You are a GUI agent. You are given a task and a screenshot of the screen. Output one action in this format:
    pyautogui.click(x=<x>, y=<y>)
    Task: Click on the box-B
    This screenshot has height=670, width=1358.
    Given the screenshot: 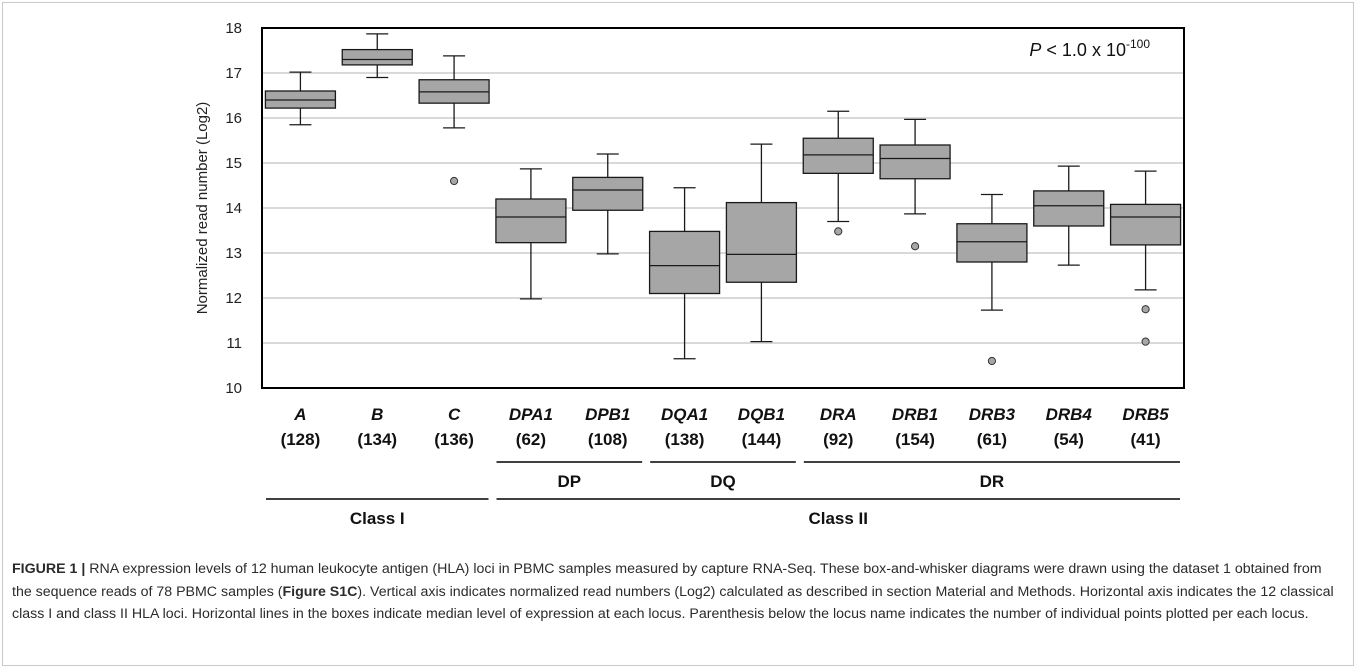 What is the action you would take?
    pyautogui.click(x=377, y=57)
    